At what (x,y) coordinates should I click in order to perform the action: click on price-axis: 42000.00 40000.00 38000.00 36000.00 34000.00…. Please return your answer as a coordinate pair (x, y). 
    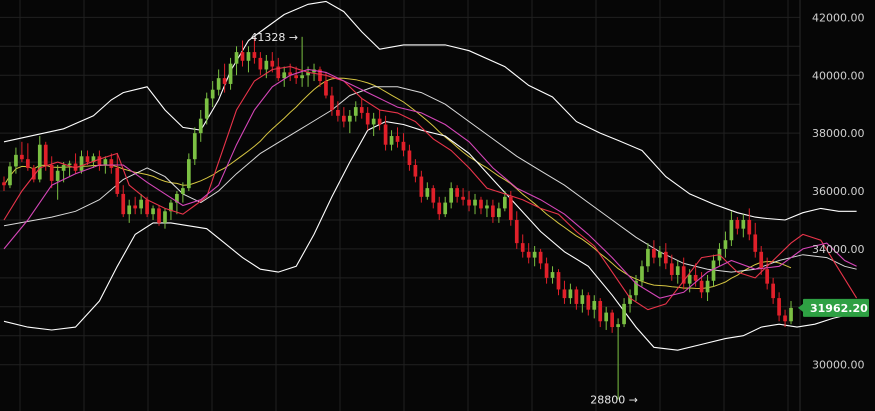
    Looking at the image, I should click on (838, 191).